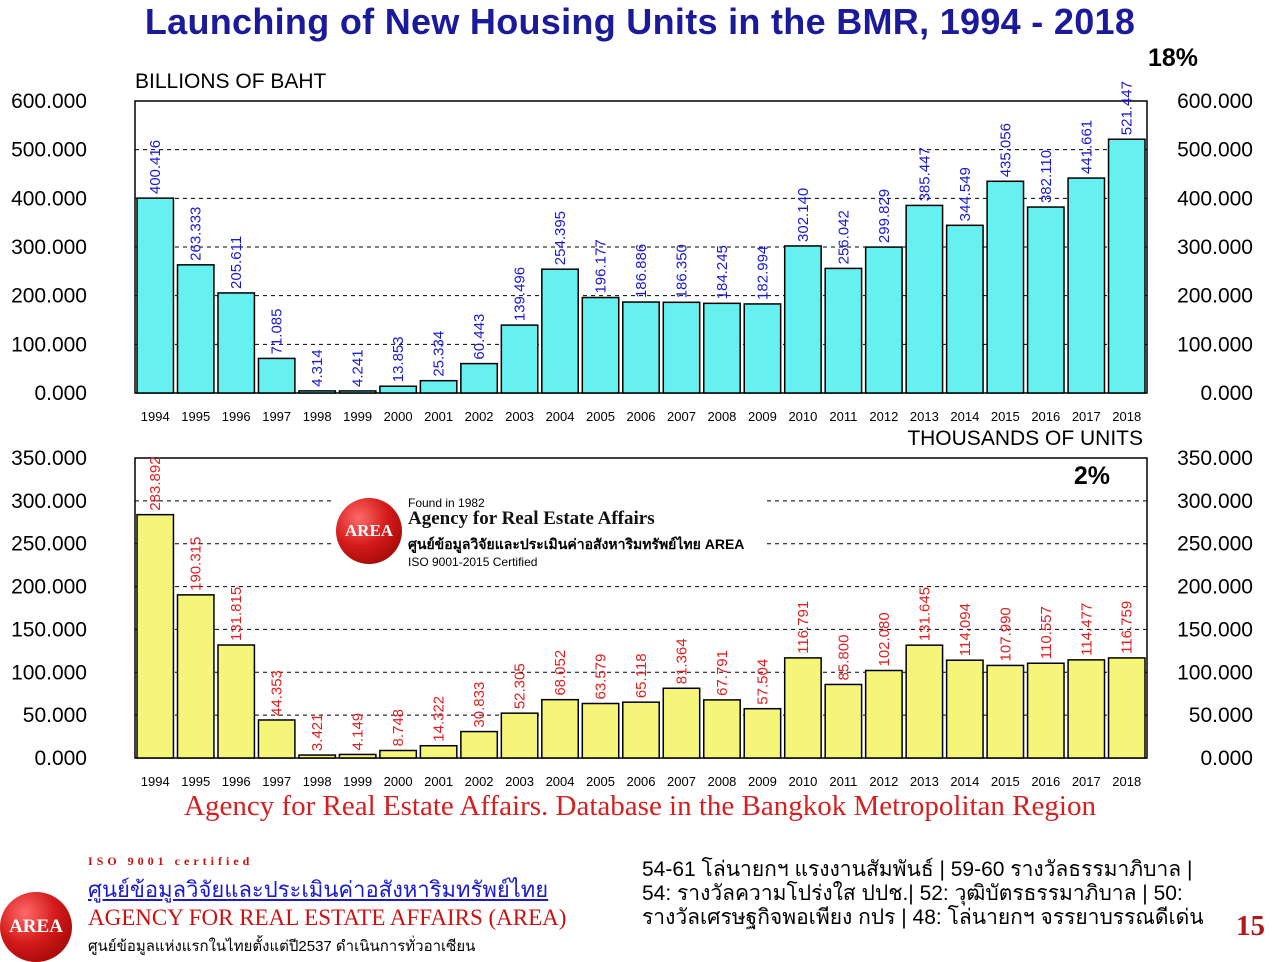  What do you see at coordinates (843, 658) in the screenshot?
I see `data-label: 85.800` at bounding box center [843, 658].